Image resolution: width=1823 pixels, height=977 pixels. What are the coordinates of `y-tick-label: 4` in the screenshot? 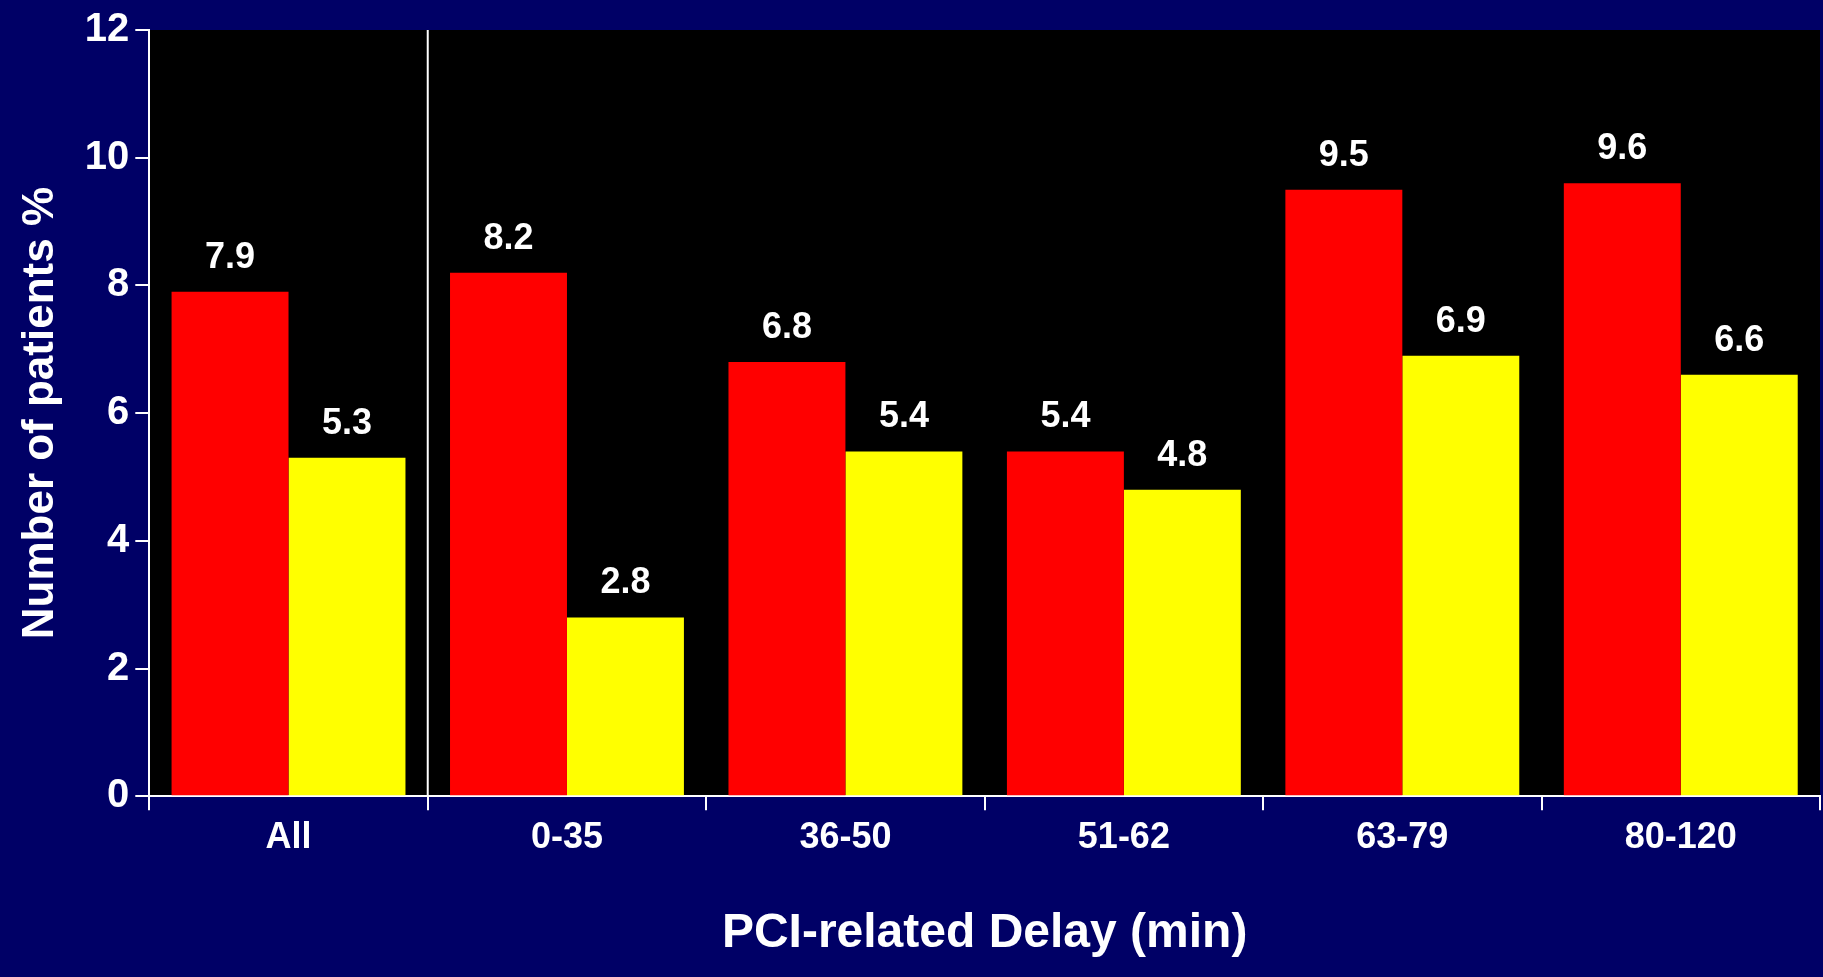 It's located at (119, 537).